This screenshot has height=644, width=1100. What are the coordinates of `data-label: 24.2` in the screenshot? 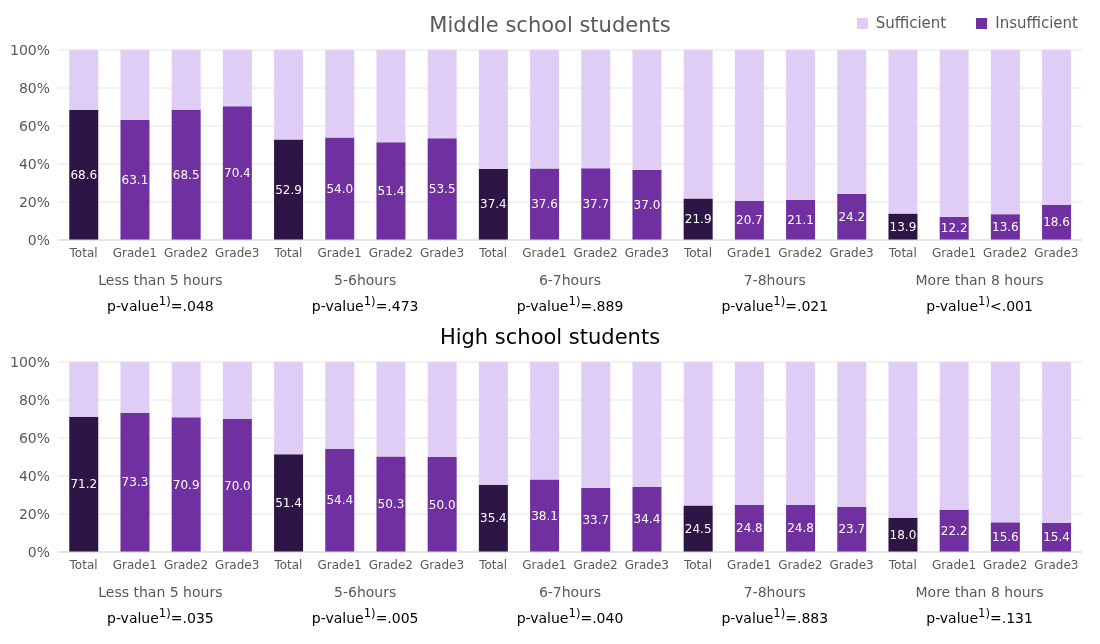 It's located at (852, 217).